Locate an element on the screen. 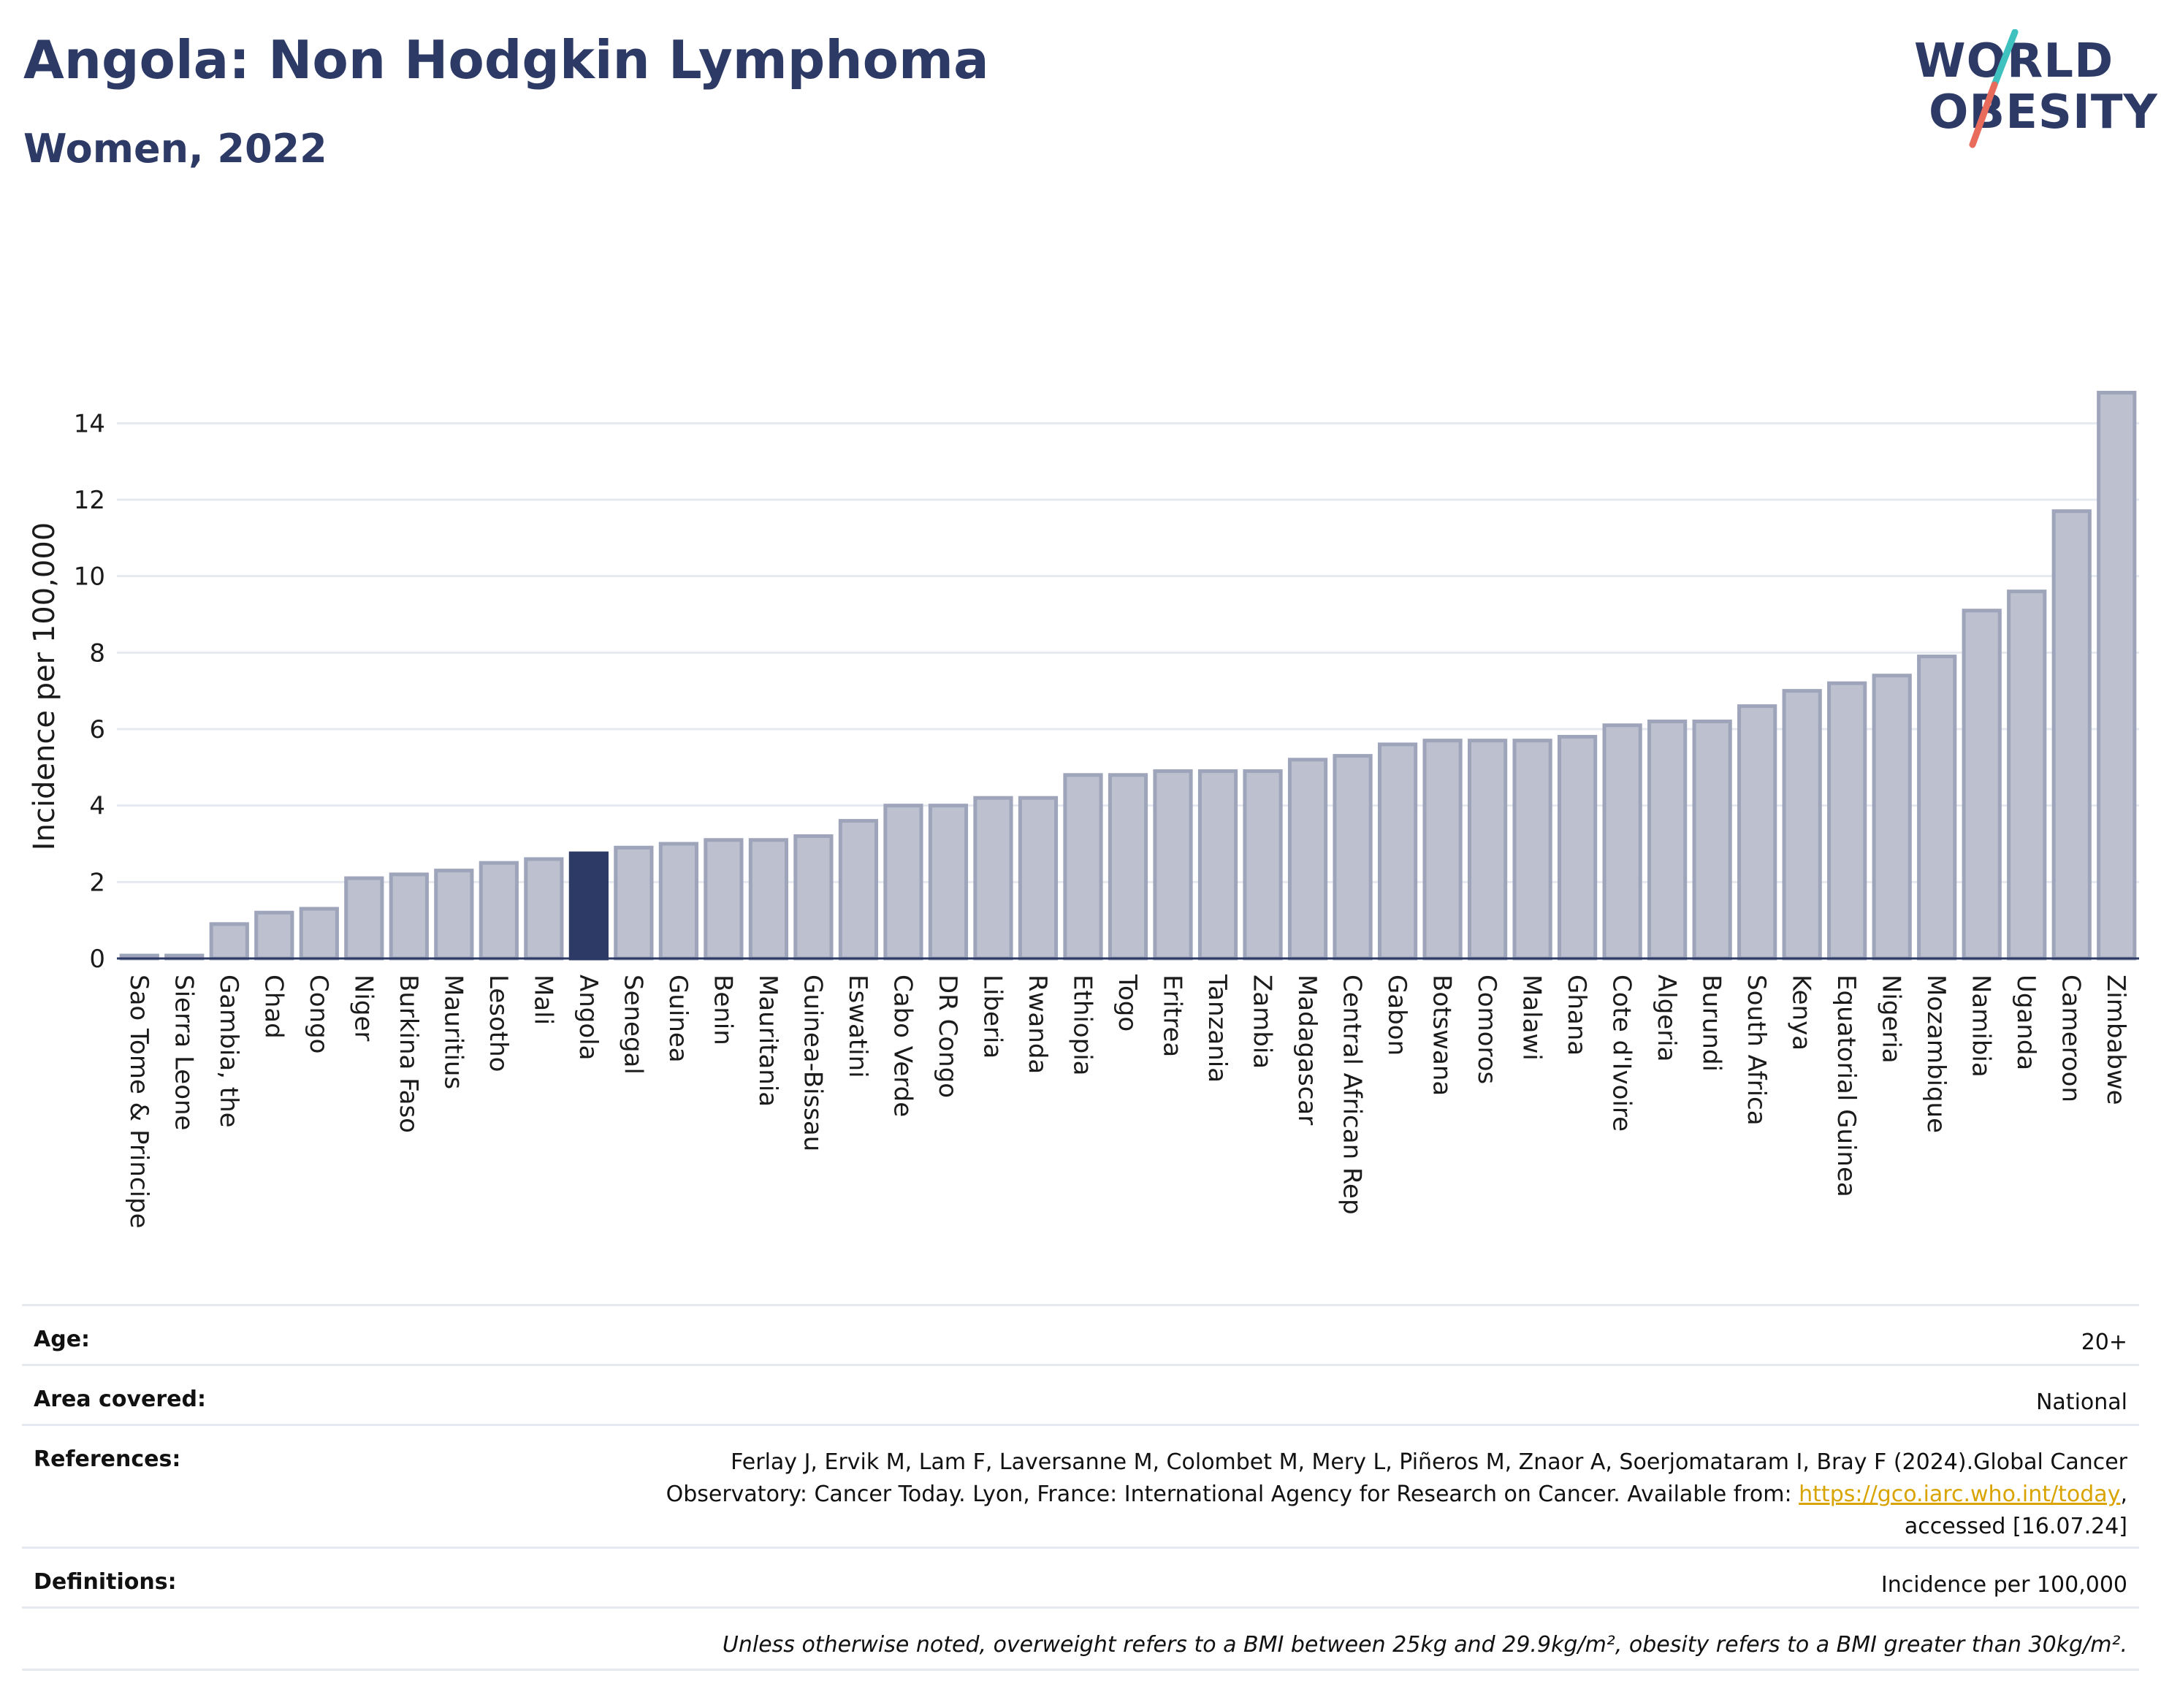  bar-dr-congo is located at coordinates (948, 882).